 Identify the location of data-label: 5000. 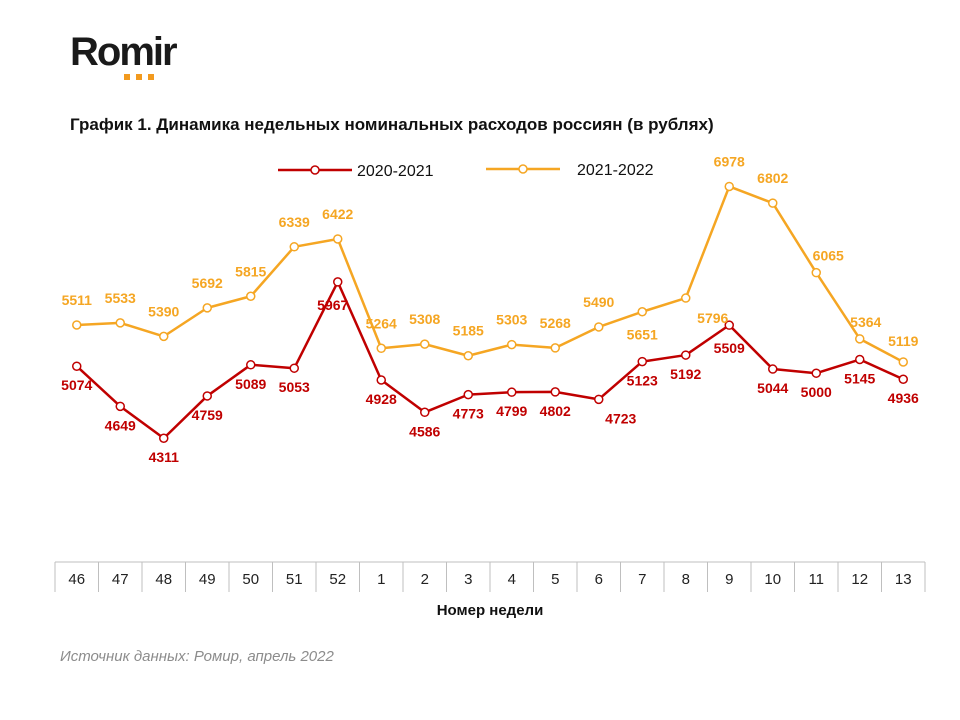
(816, 392).